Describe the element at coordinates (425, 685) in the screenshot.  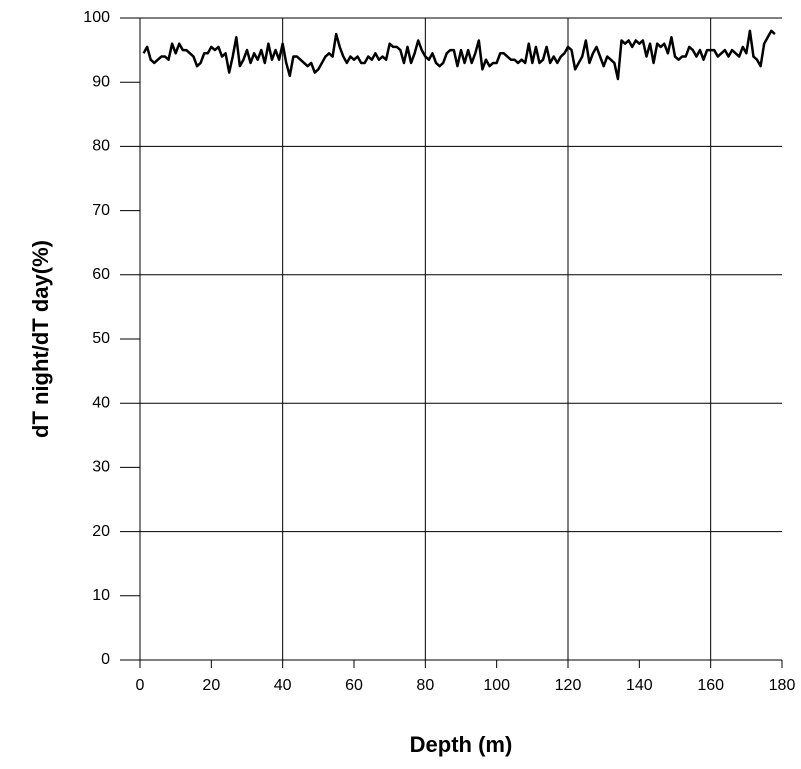
I see `x-tick-label: 80` at that location.